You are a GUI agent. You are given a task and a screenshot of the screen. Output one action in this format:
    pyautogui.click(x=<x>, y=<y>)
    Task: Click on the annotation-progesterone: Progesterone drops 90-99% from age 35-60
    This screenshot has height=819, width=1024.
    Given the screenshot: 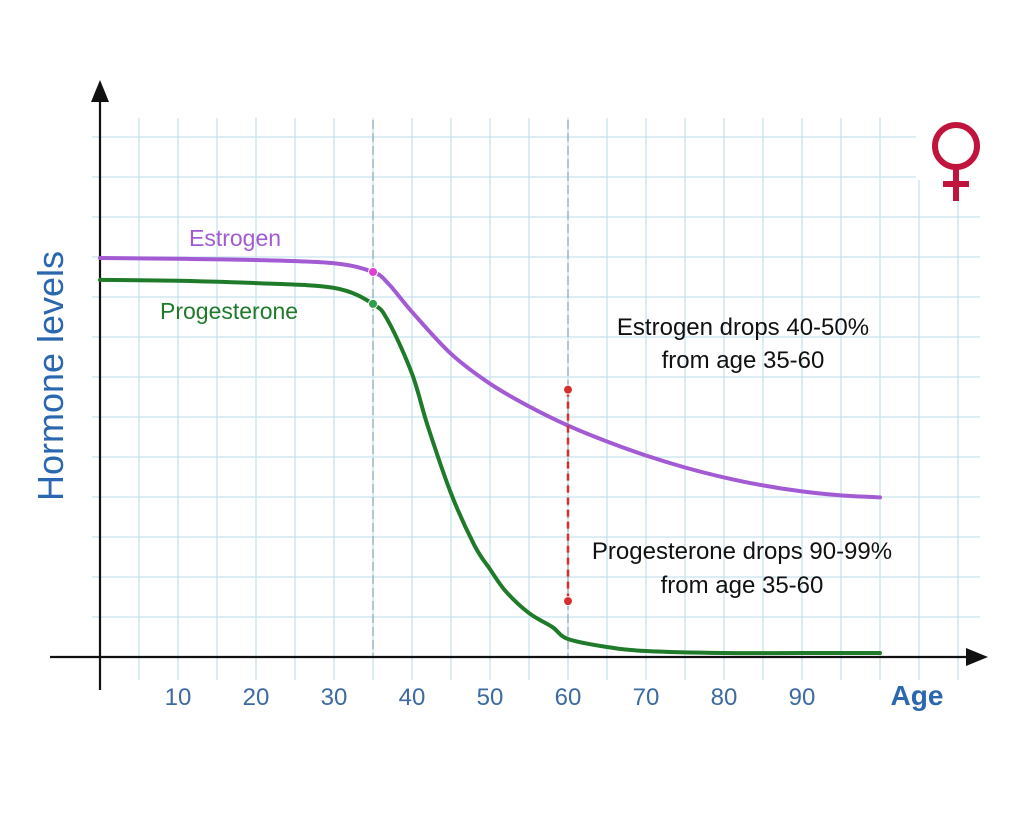 What is the action you would take?
    pyautogui.click(x=742, y=568)
    